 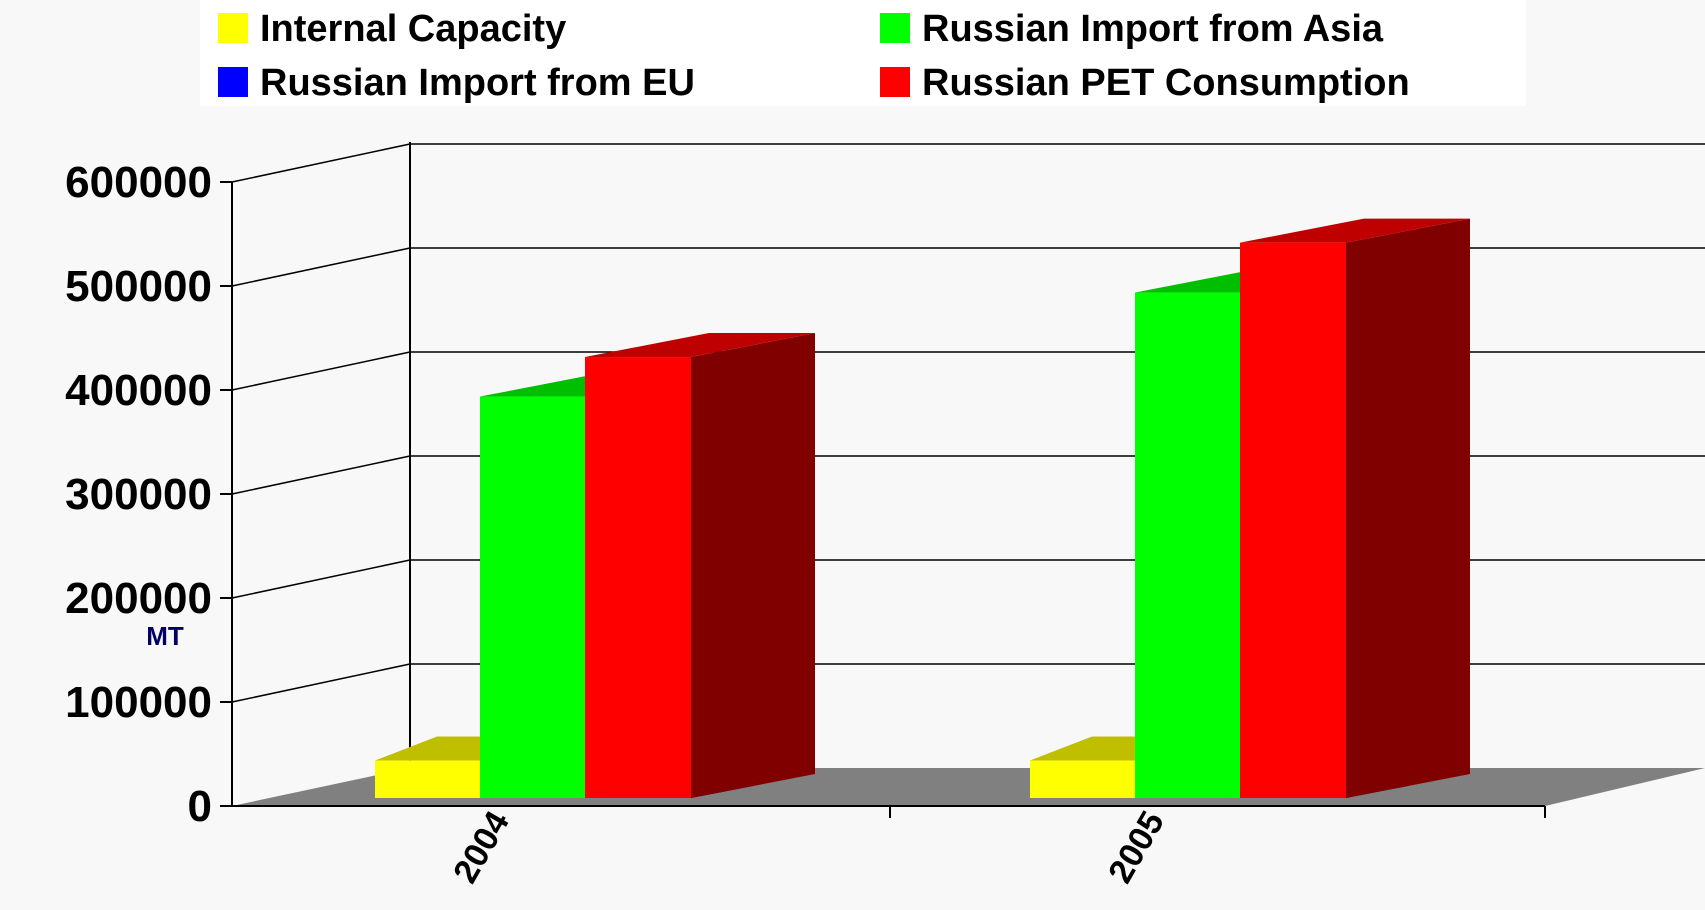 What do you see at coordinates (138, 702) in the screenshot?
I see `y-tick-label: 100000` at bounding box center [138, 702].